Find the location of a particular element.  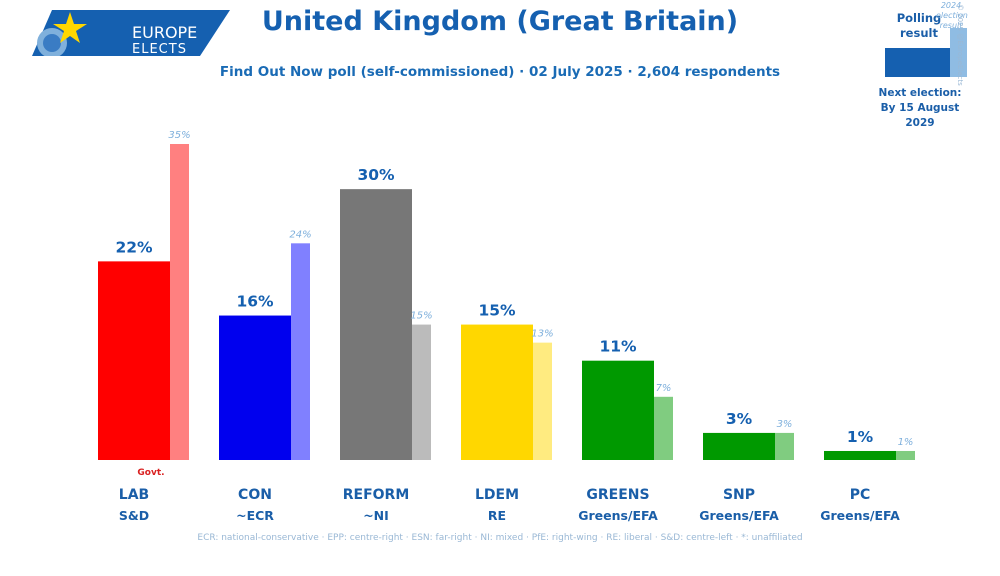

bar-poll-con is located at coordinates (255, 387).